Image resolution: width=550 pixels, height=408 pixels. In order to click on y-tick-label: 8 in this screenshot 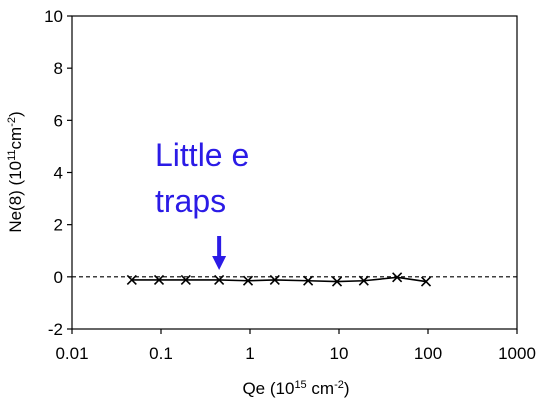, I will do `click(58, 68)`.